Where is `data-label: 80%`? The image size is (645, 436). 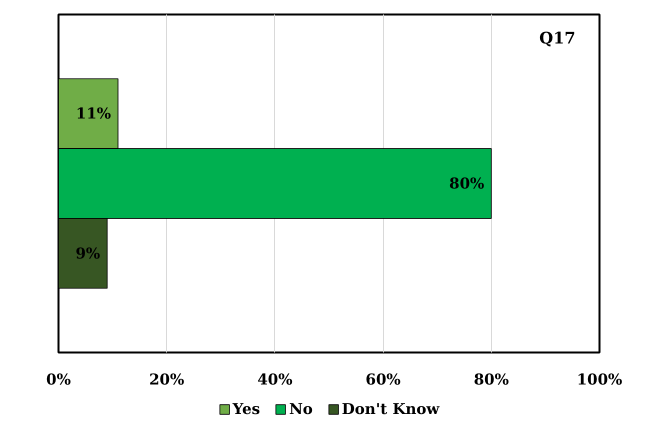
data-label: 80% is located at coordinates (466, 183).